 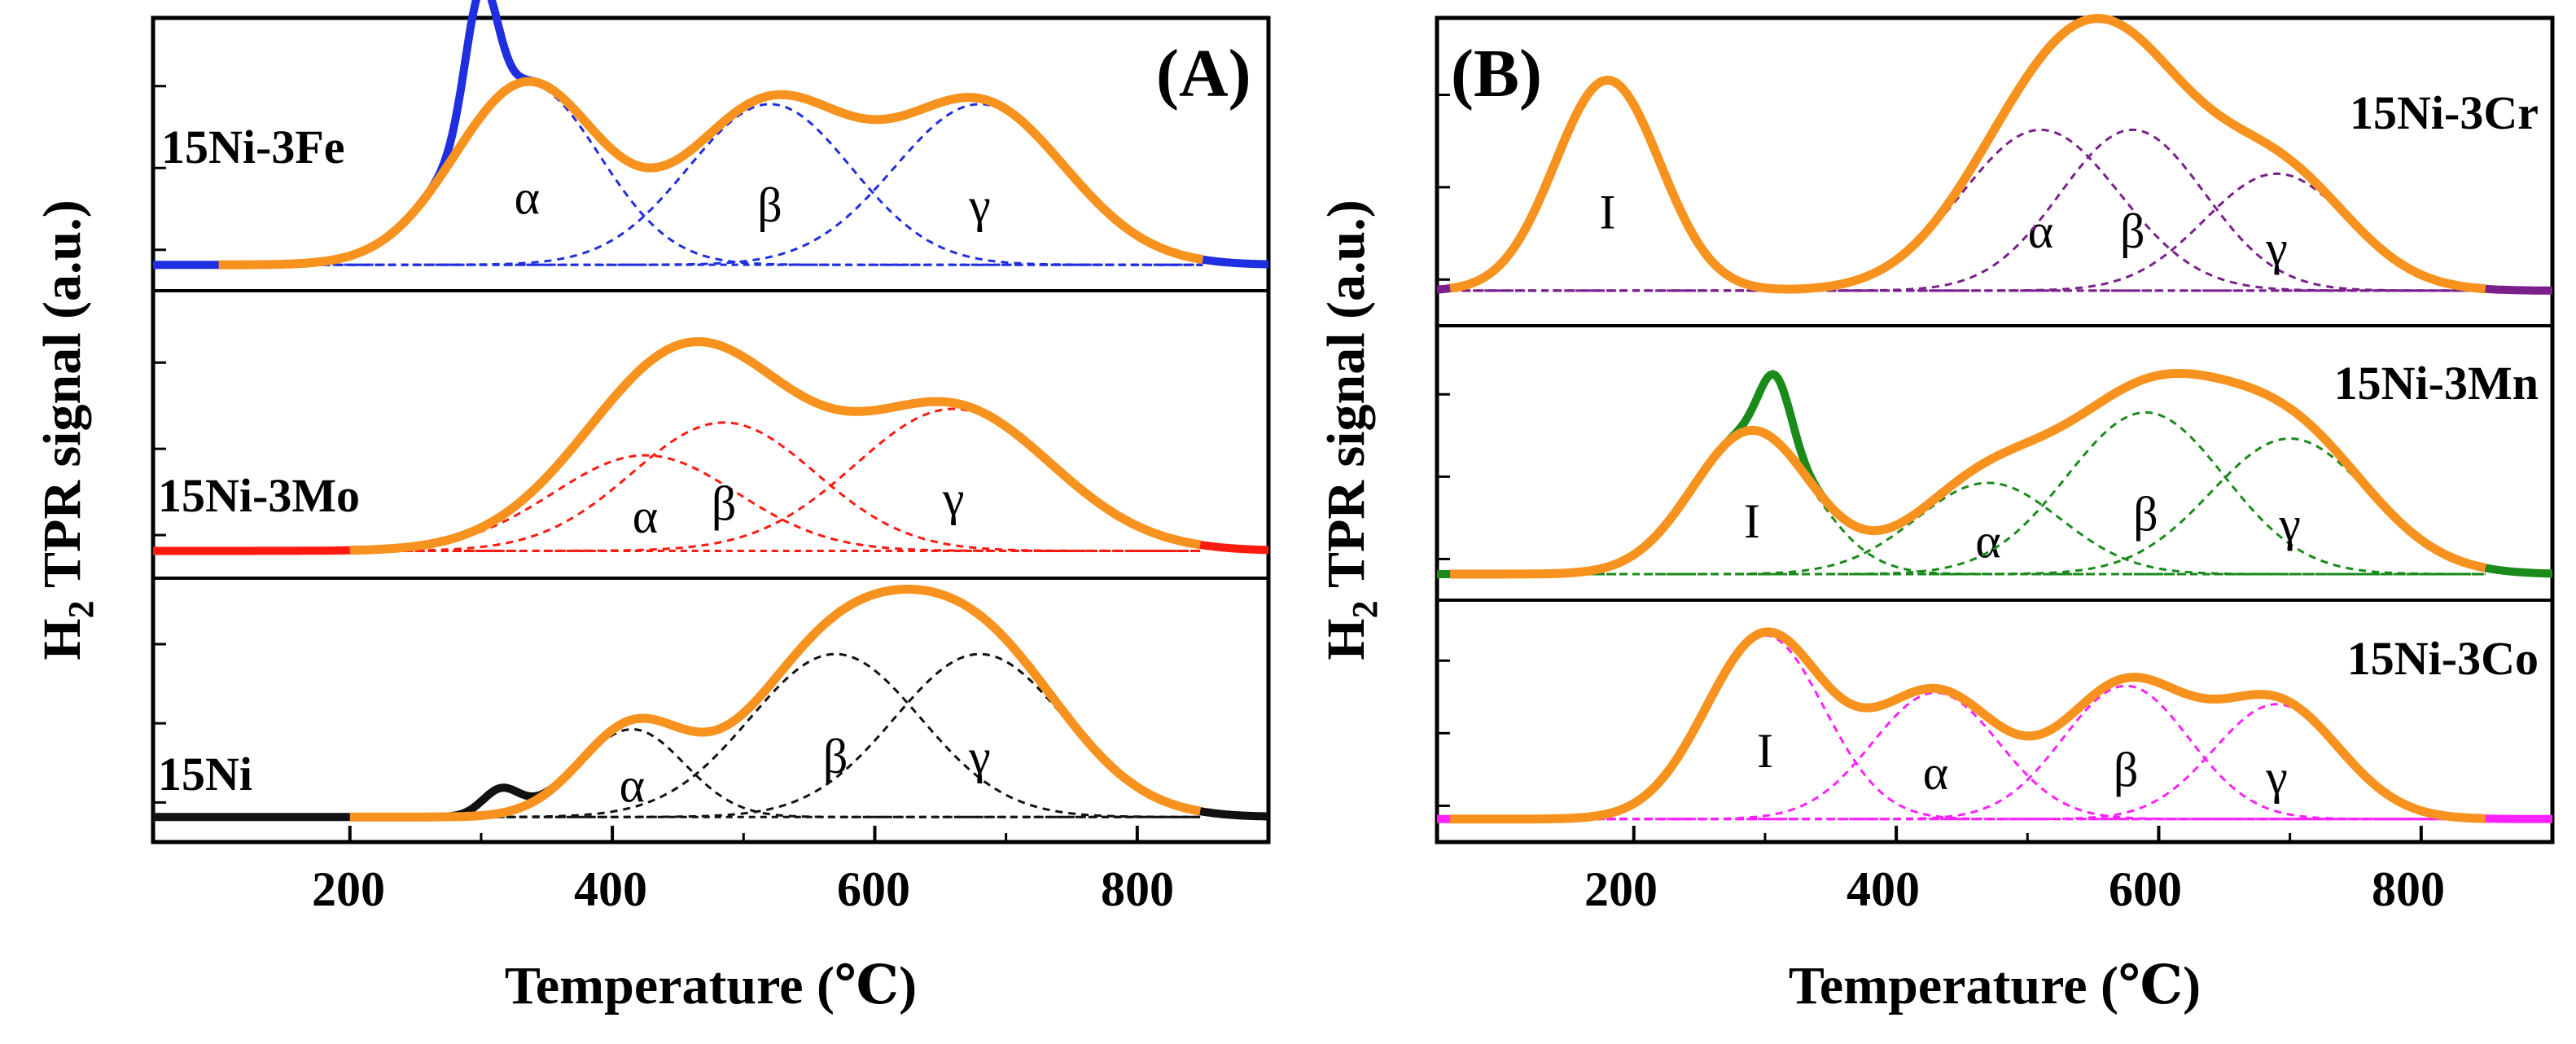 I want to click on panel-a-xtick-label-400: 400, so click(x=610, y=889).